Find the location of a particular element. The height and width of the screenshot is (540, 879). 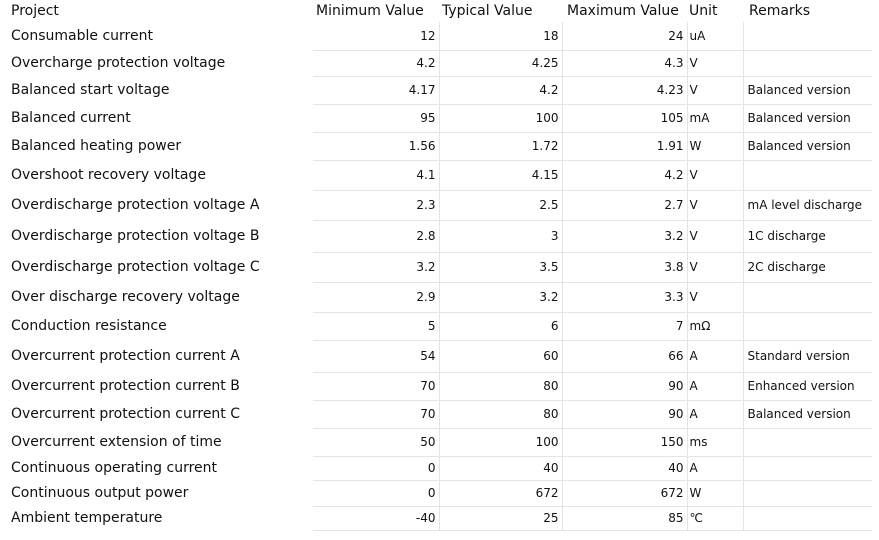

cell-max: 3.8 is located at coordinates (625, 267).